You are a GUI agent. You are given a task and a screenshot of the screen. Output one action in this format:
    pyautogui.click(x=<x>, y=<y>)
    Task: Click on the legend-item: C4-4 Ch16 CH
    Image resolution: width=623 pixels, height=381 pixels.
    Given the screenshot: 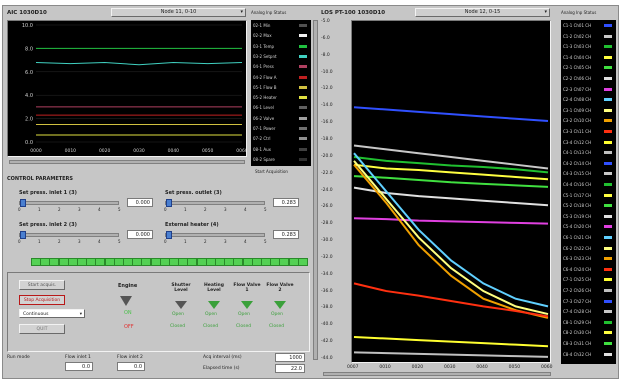 What is the action you would take?
    pyautogui.click(x=587, y=185)
    